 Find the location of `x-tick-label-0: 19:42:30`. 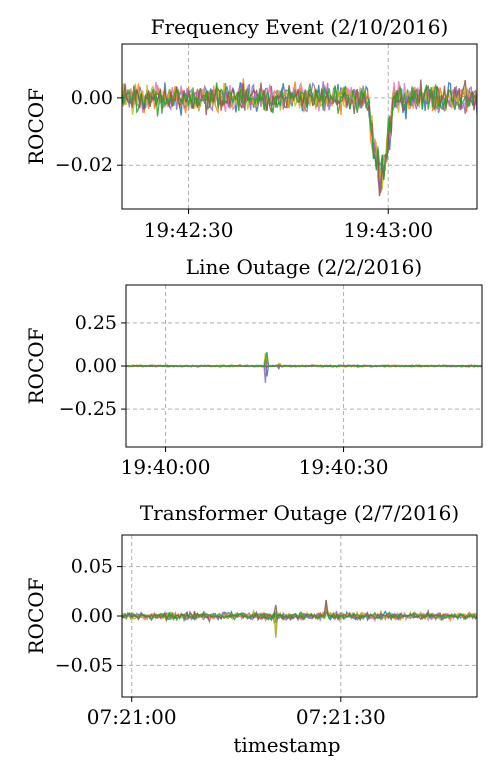

x-tick-label-0: 19:42:30 is located at coordinates (189, 230).